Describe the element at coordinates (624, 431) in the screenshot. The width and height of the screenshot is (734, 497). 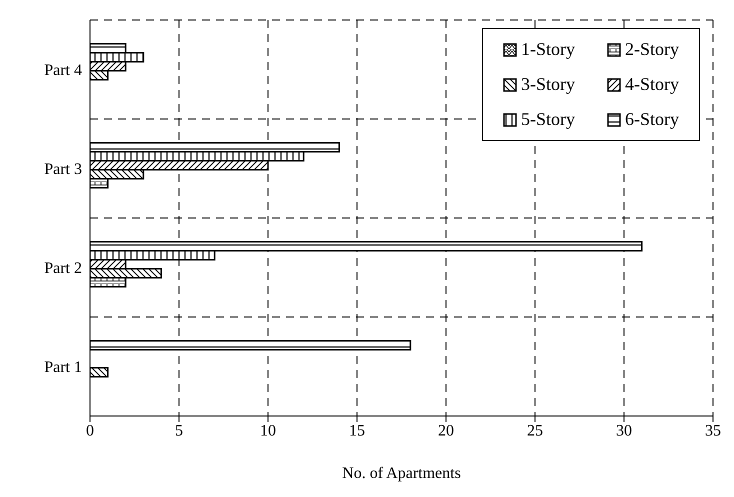
I see `x-tick-label: 30` at that location.